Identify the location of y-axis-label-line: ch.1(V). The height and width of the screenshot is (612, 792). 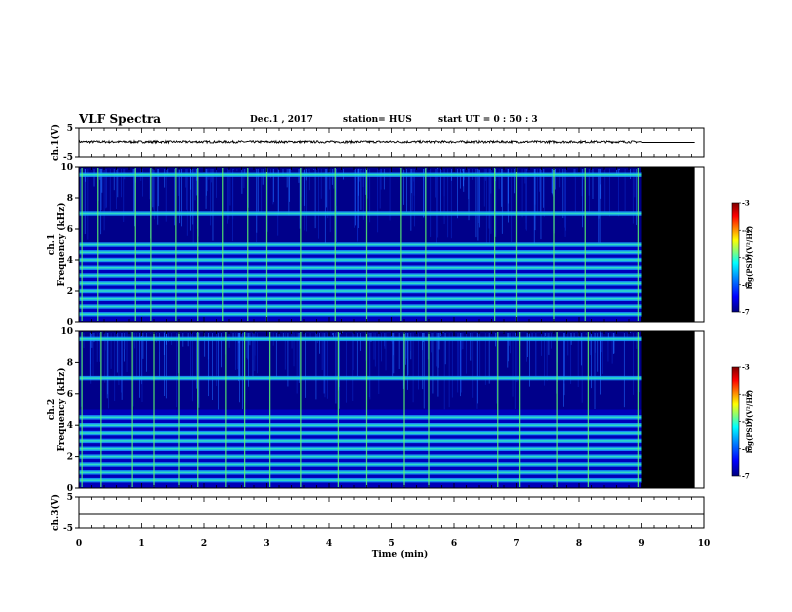
(55, 142).